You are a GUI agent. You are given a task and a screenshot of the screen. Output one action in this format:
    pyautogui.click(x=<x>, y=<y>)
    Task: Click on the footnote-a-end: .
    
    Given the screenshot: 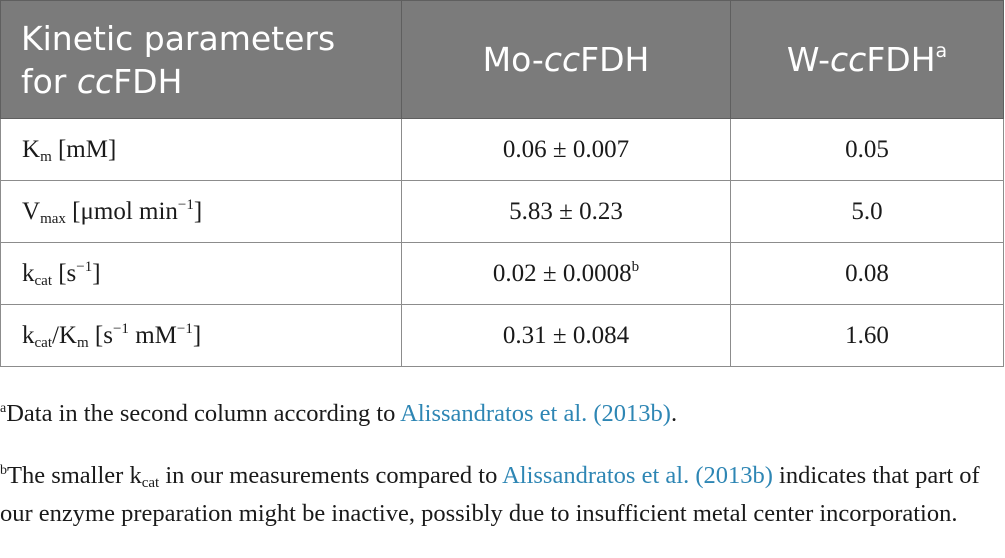 What is the action you would take?
    pyautogui.click(x=674, y=413)
    